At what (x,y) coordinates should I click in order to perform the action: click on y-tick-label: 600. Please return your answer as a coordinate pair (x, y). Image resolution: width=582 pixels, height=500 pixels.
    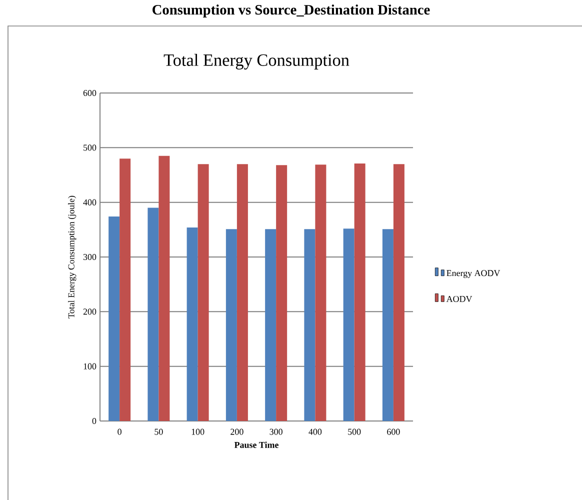
    Looking at the image, I should click on (89, 93).